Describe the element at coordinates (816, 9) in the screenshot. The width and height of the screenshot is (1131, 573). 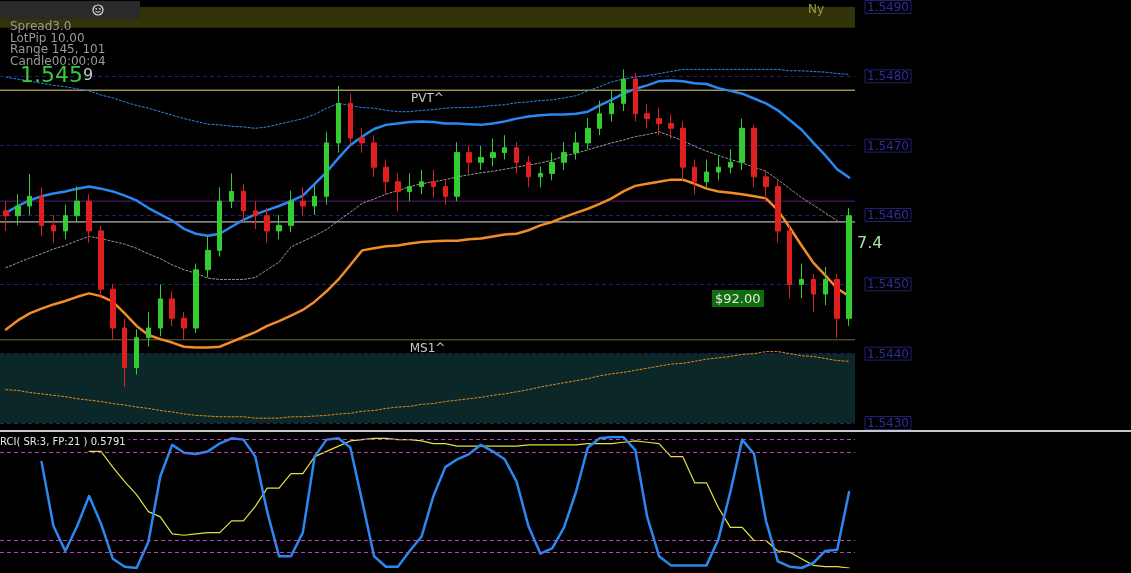
I see `annotation: Ny` at that location.